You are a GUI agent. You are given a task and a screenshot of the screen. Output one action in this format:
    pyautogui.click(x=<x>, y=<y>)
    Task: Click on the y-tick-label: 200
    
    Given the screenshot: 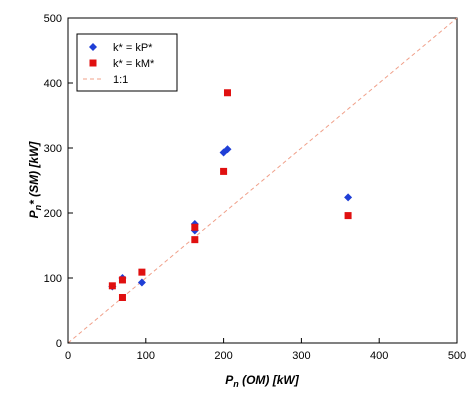 What is the action you would take?
    pyautogui.click(x=53, y=214)
    